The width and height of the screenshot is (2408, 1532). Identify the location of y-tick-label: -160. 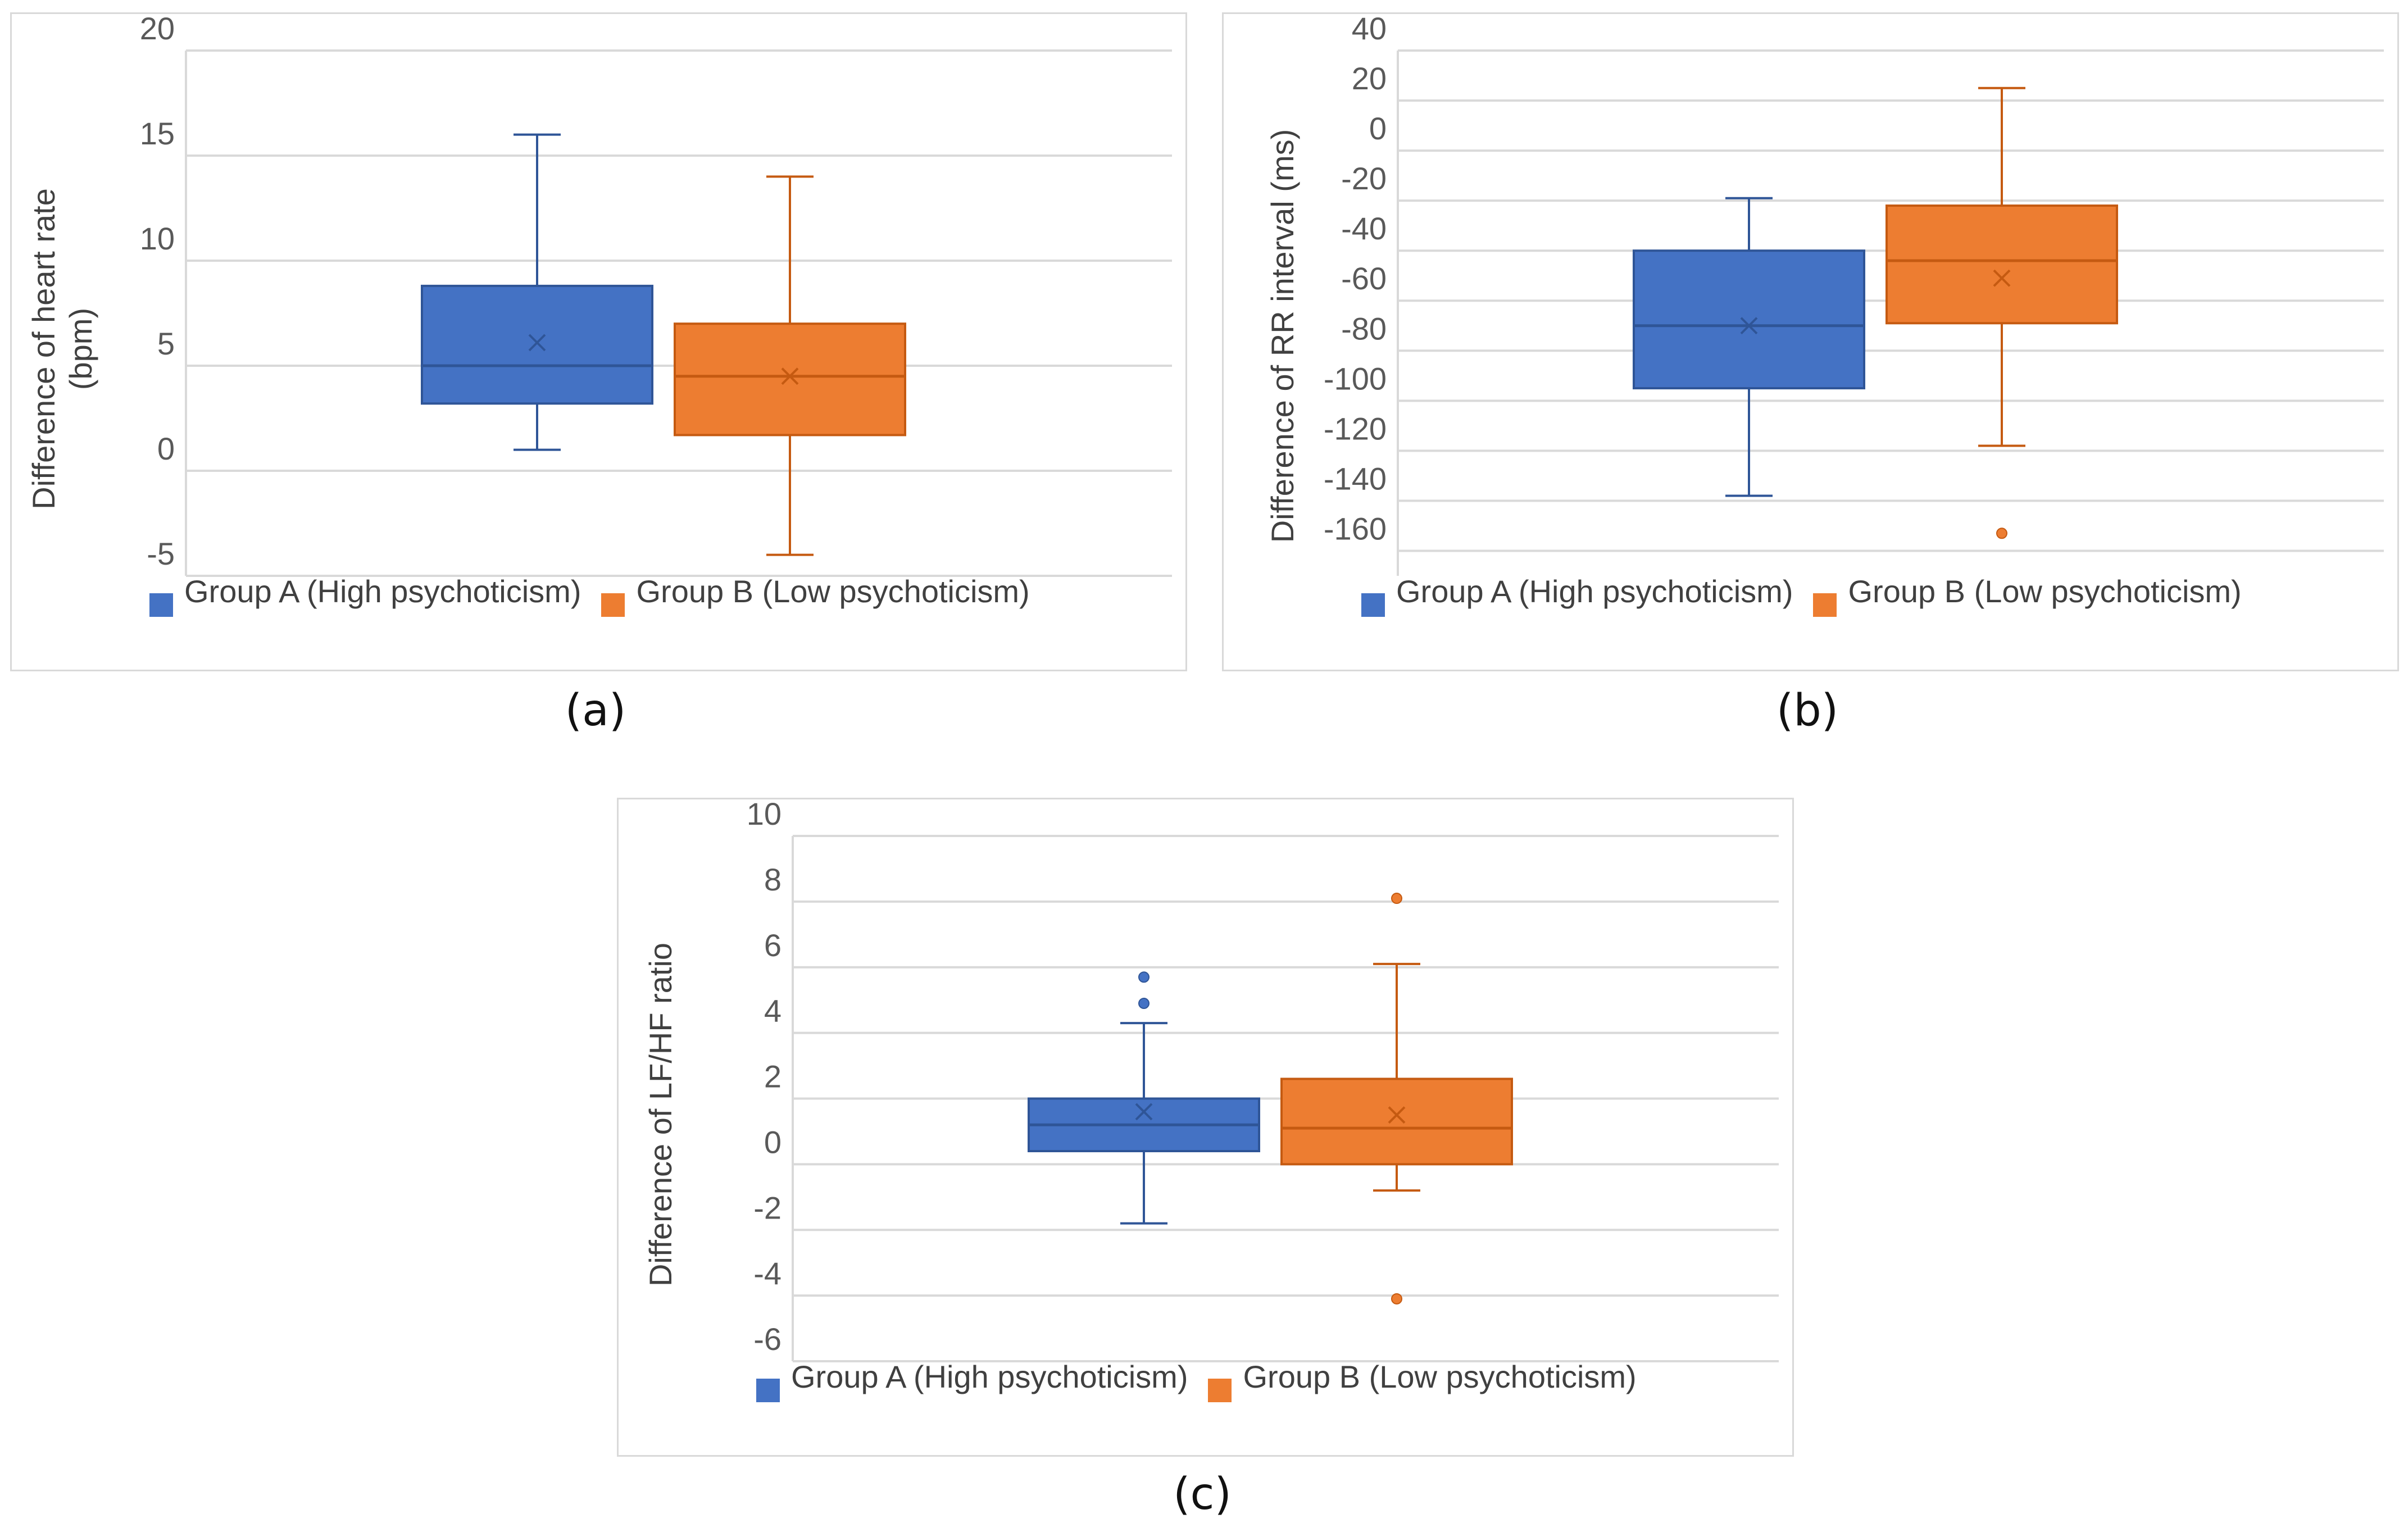
(1355, 528).